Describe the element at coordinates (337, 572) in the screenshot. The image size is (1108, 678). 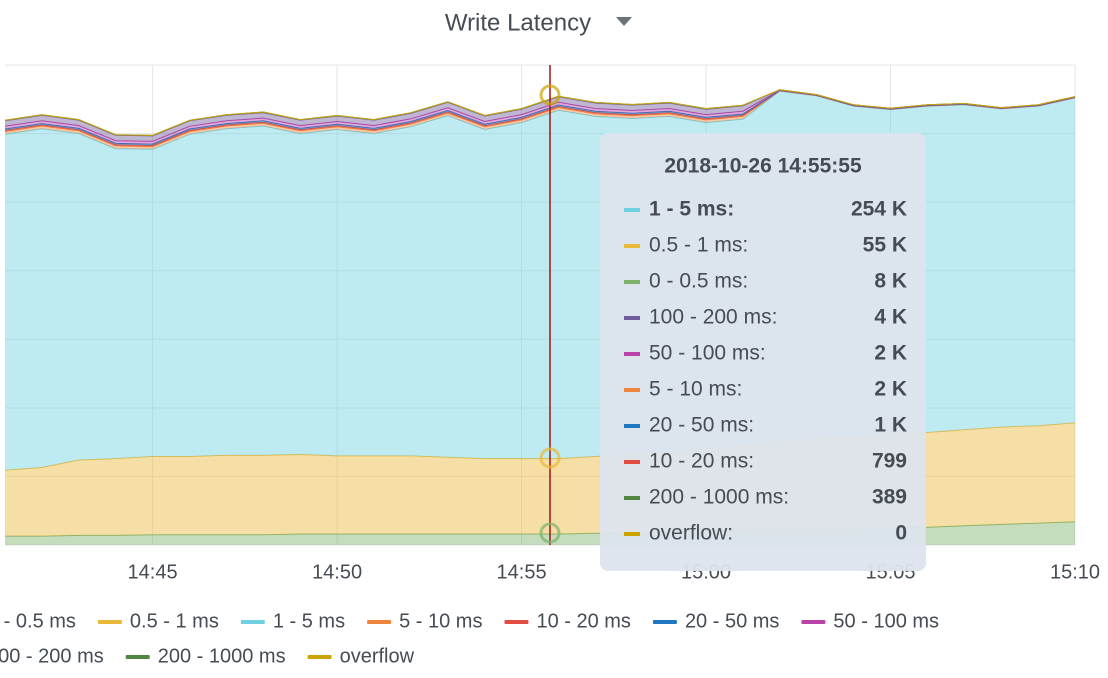
I see `x-tick-label: 14:50` at that location.